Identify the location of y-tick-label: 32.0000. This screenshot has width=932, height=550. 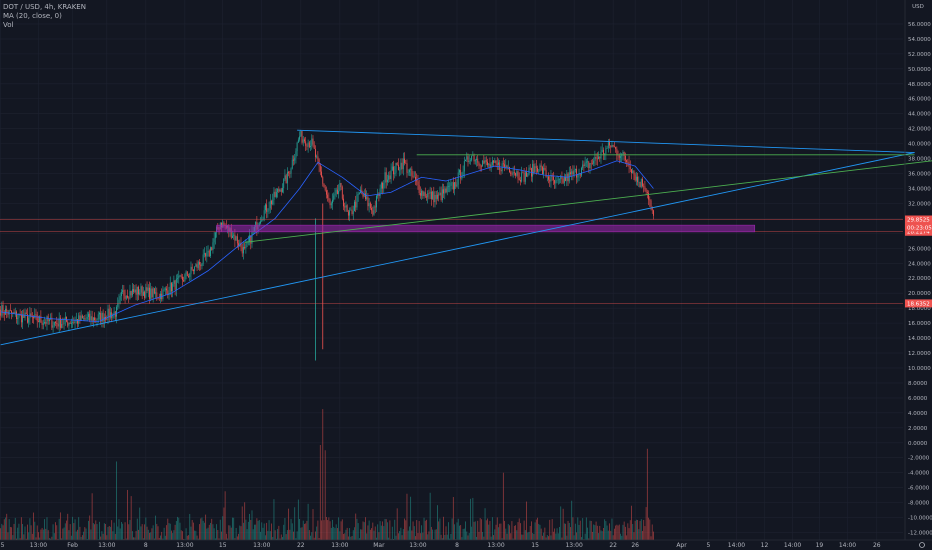
(919, 204).